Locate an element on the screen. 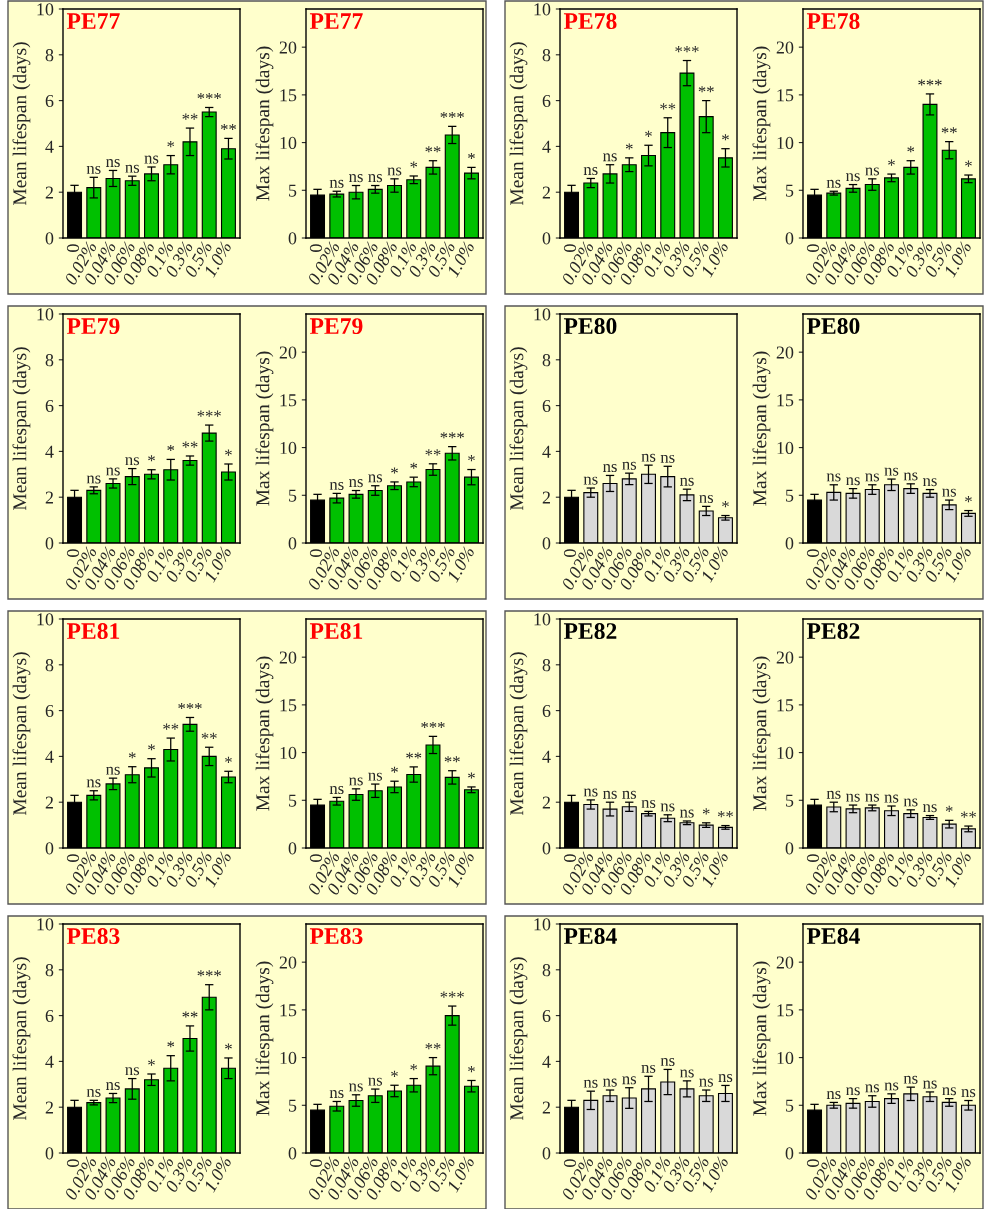  chart-title: PE83 is located at coordinates (336, 936).